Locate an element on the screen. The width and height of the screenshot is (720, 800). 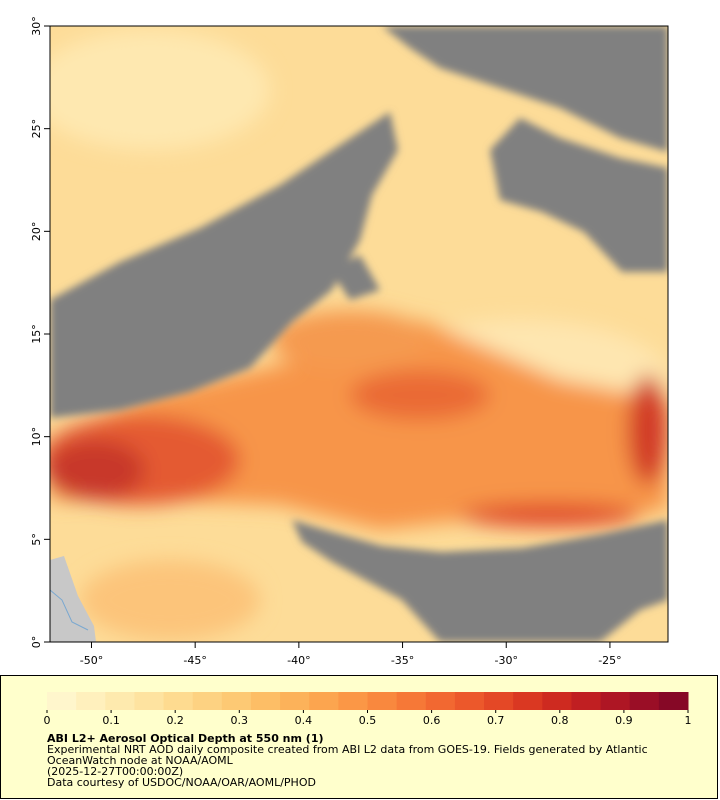
y-tick-label: 15° is located at coordinates (36, 334).